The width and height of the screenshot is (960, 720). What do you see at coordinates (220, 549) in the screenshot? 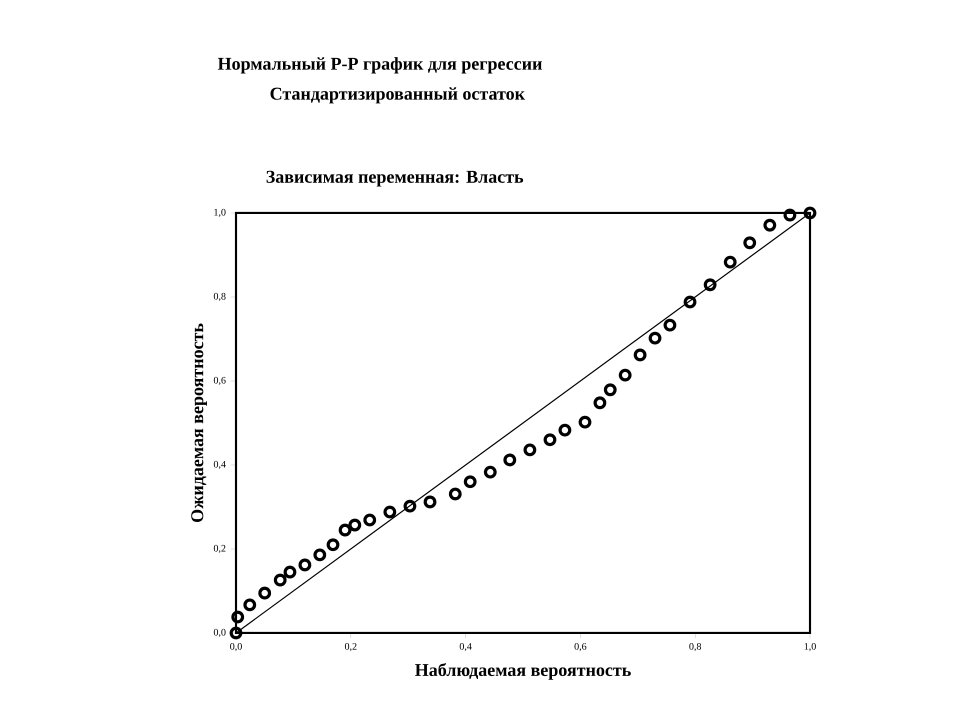
I see `y-tick-label: 0,2` at bounding box center [220, 549].